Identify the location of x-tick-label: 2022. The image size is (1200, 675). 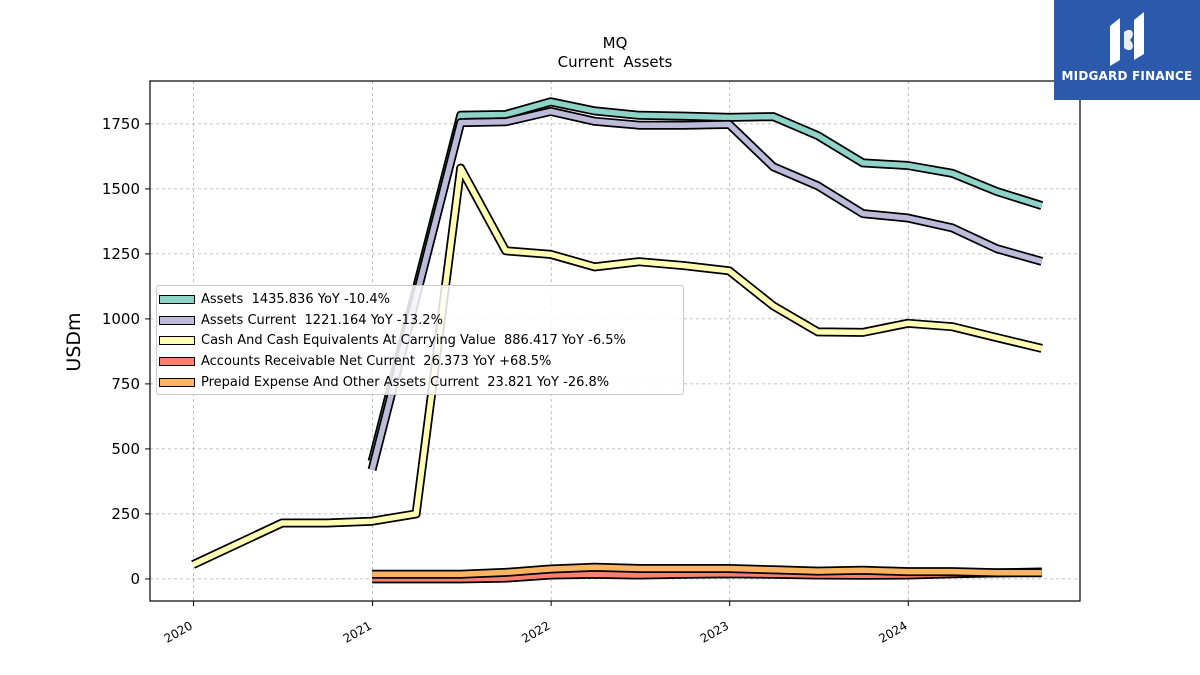
(535, 631).